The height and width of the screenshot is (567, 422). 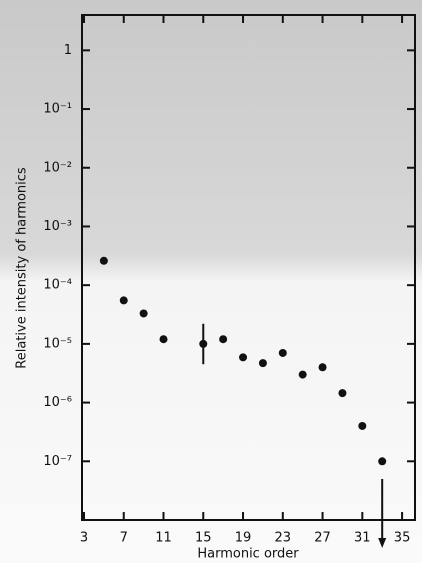 What do you see at coordinates (402, 538) in the screenshot?
I see `x-tick-label: 35` at bounding box center [402, 538].